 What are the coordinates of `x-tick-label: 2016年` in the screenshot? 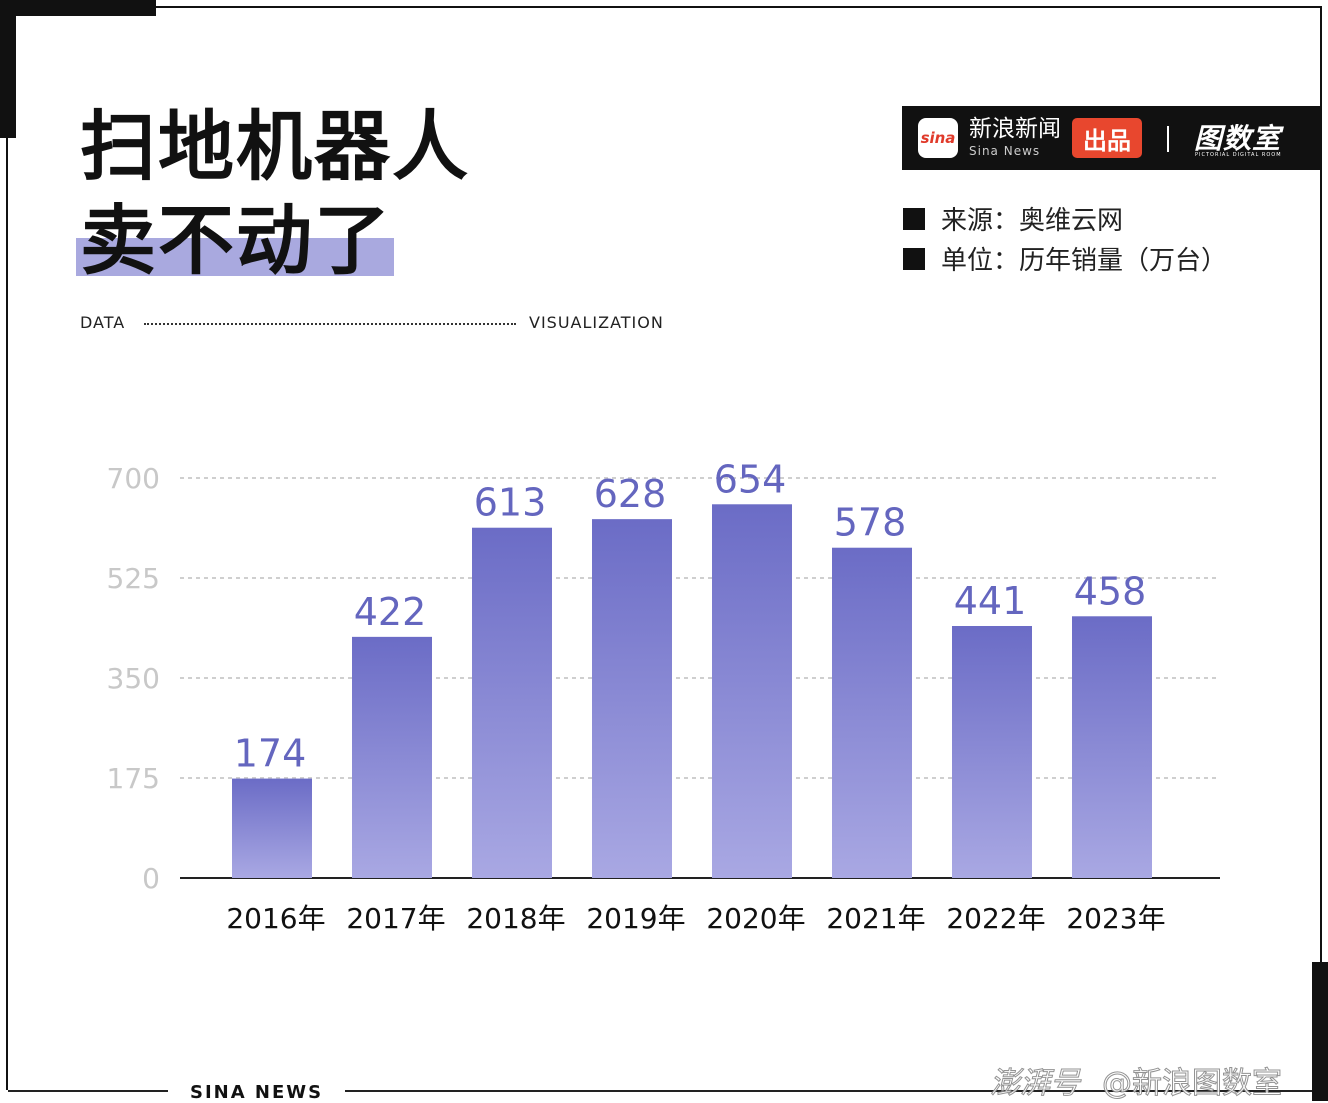 It's located at (275, 918).